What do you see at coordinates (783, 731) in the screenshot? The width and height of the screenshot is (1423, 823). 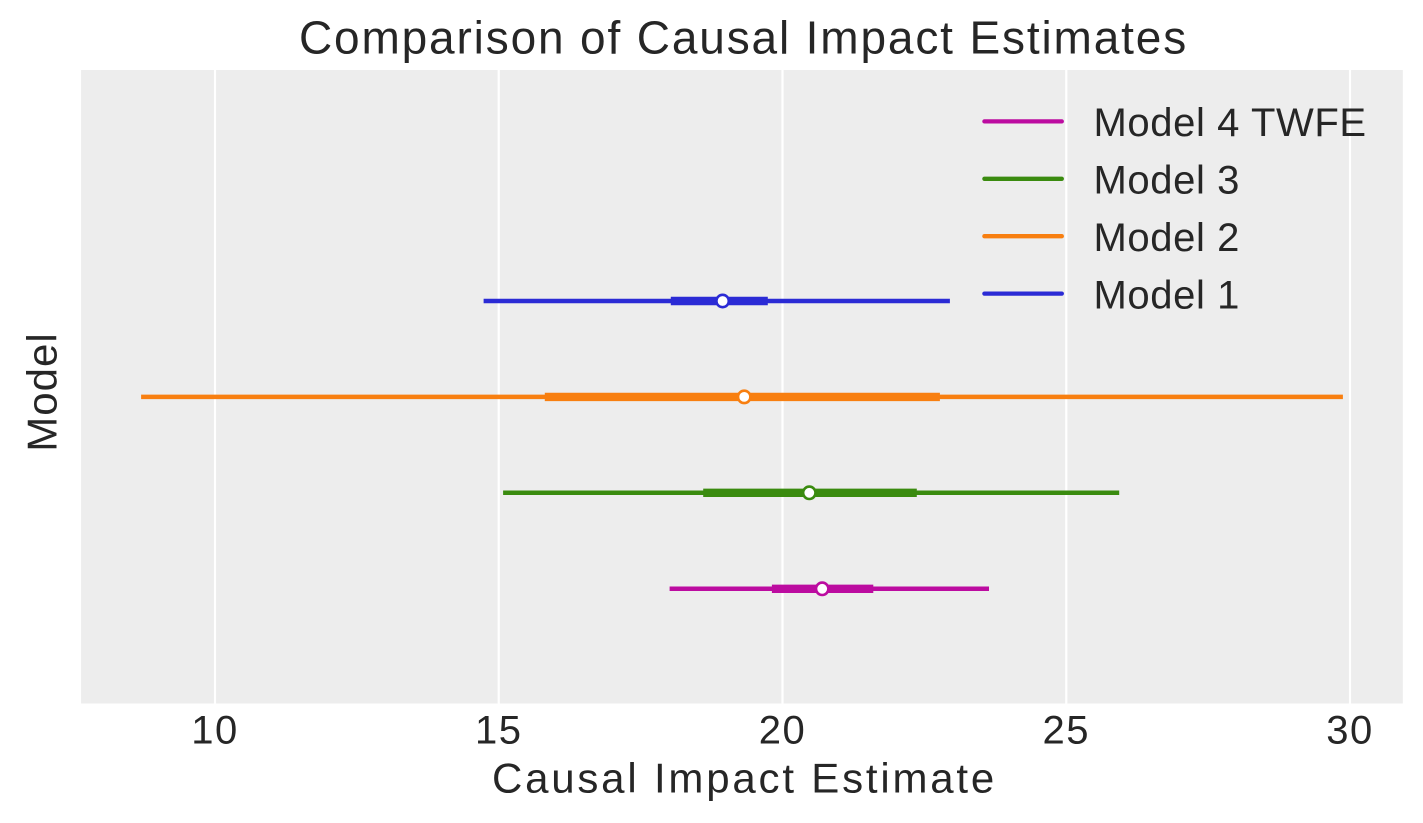 I see `svg-text: 20` at bounding box center [783, 731].